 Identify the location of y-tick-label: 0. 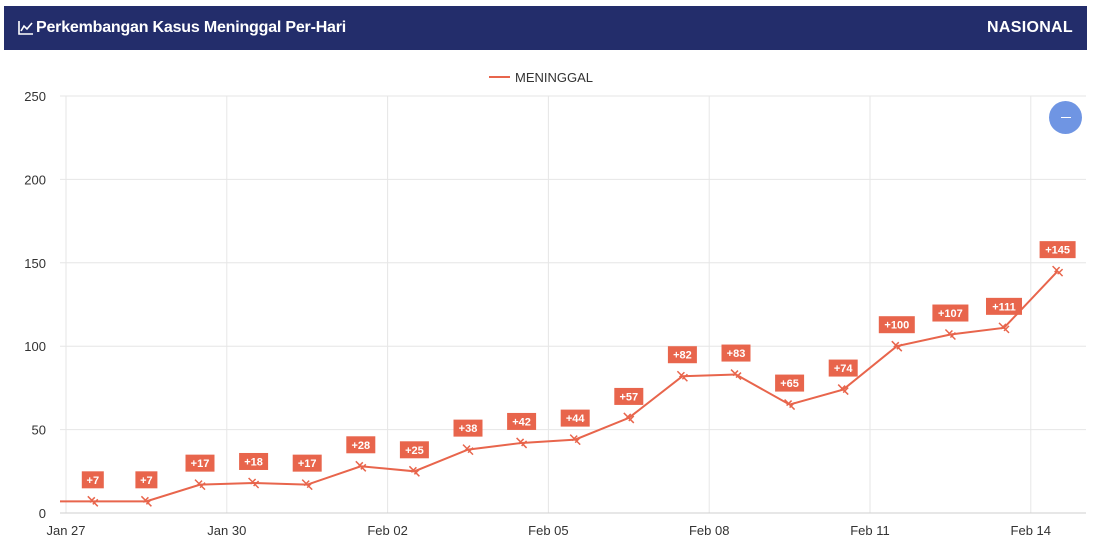
(42, 513).